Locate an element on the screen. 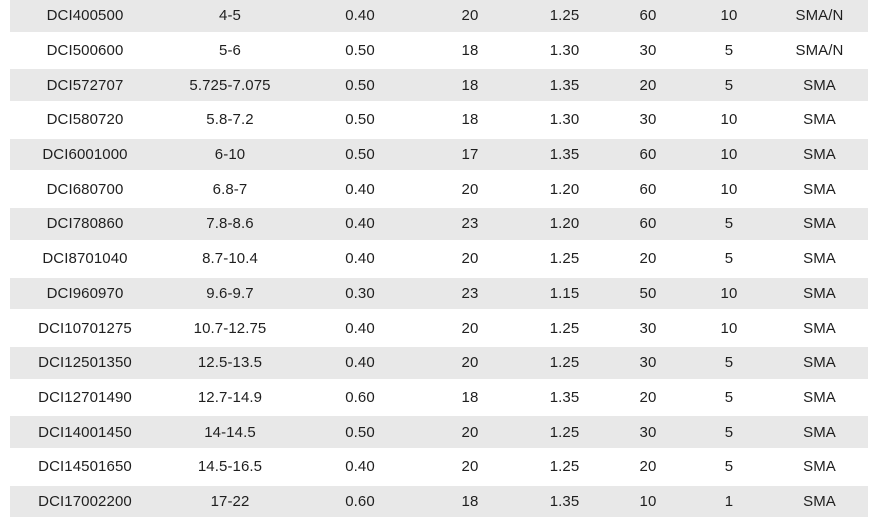  cell-model: DCI960970 is located at coordinates (85, 294).